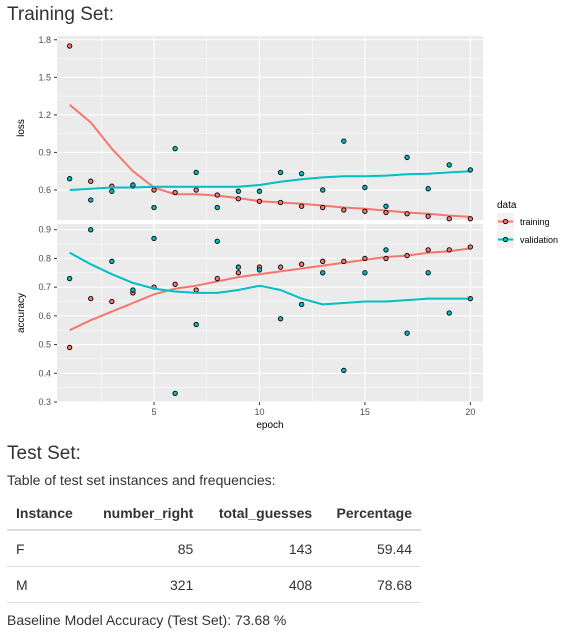 The width and height of the screenshot is (565, 637). What do you see at coordinates (507, 205) in the screenshot?
I see `legend-title: data` at bounding box center [507, 205].